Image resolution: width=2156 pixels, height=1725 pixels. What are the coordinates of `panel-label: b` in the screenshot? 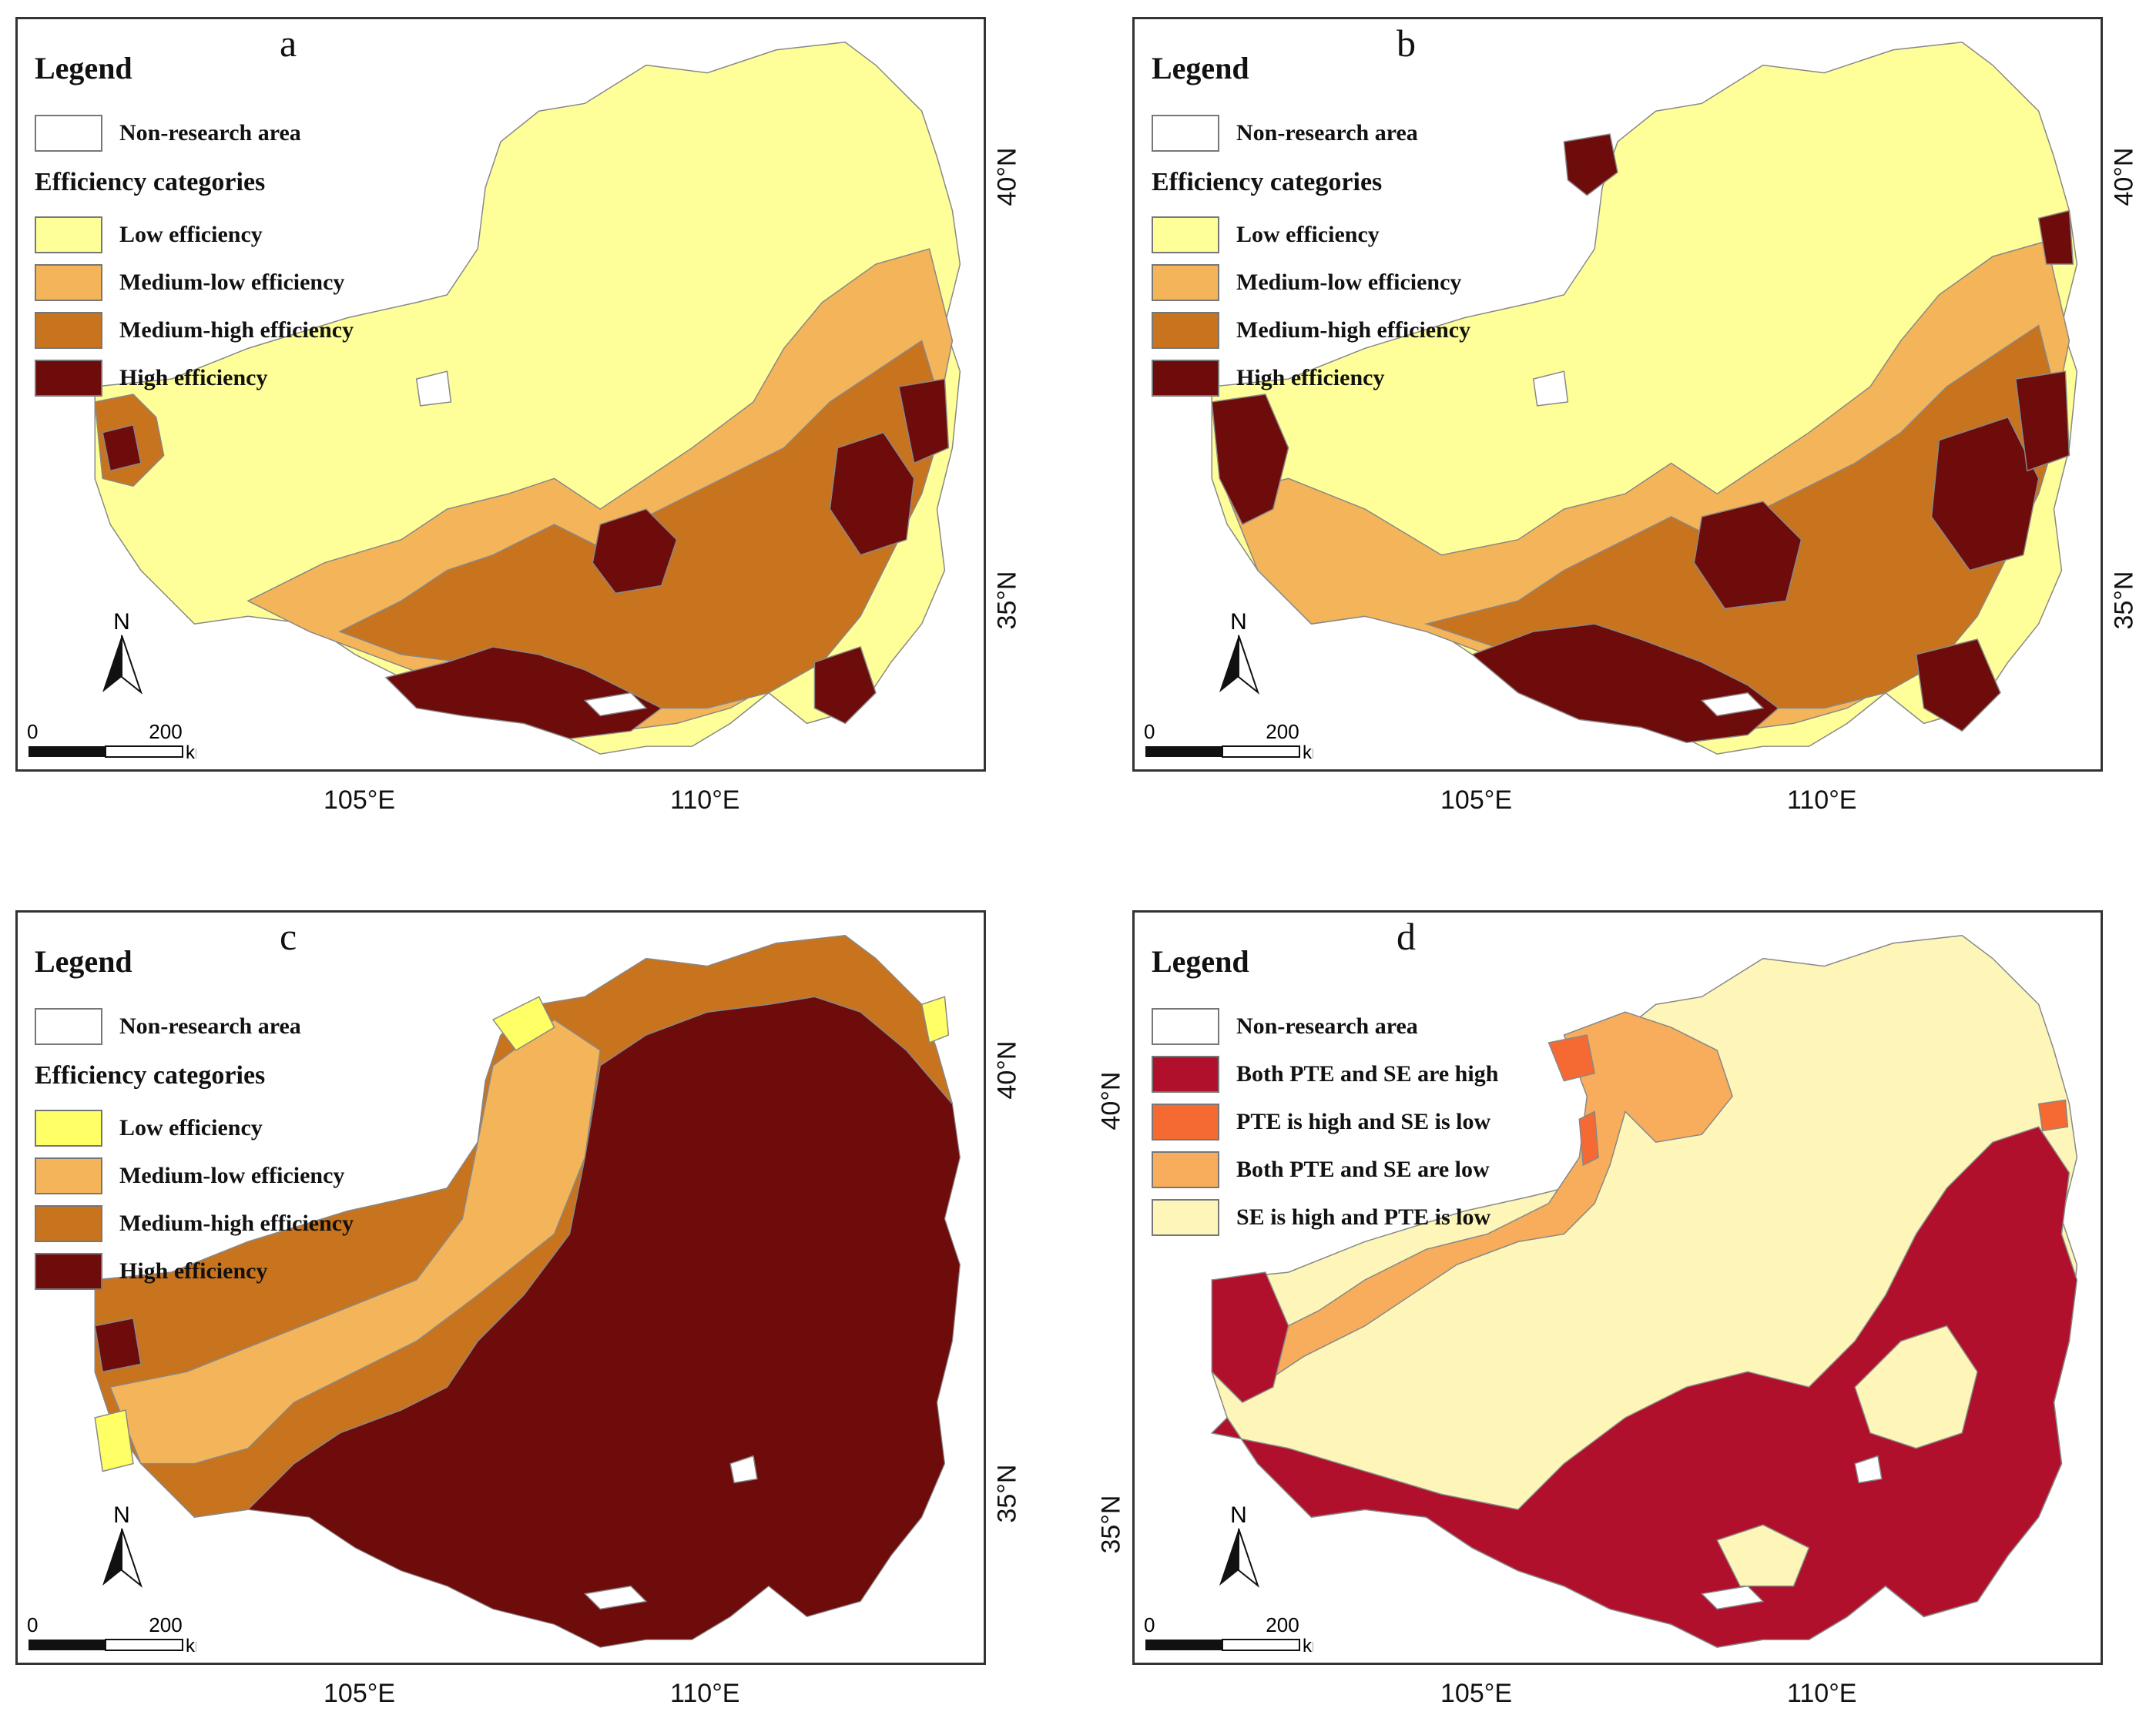 It's located at (1406, 43).